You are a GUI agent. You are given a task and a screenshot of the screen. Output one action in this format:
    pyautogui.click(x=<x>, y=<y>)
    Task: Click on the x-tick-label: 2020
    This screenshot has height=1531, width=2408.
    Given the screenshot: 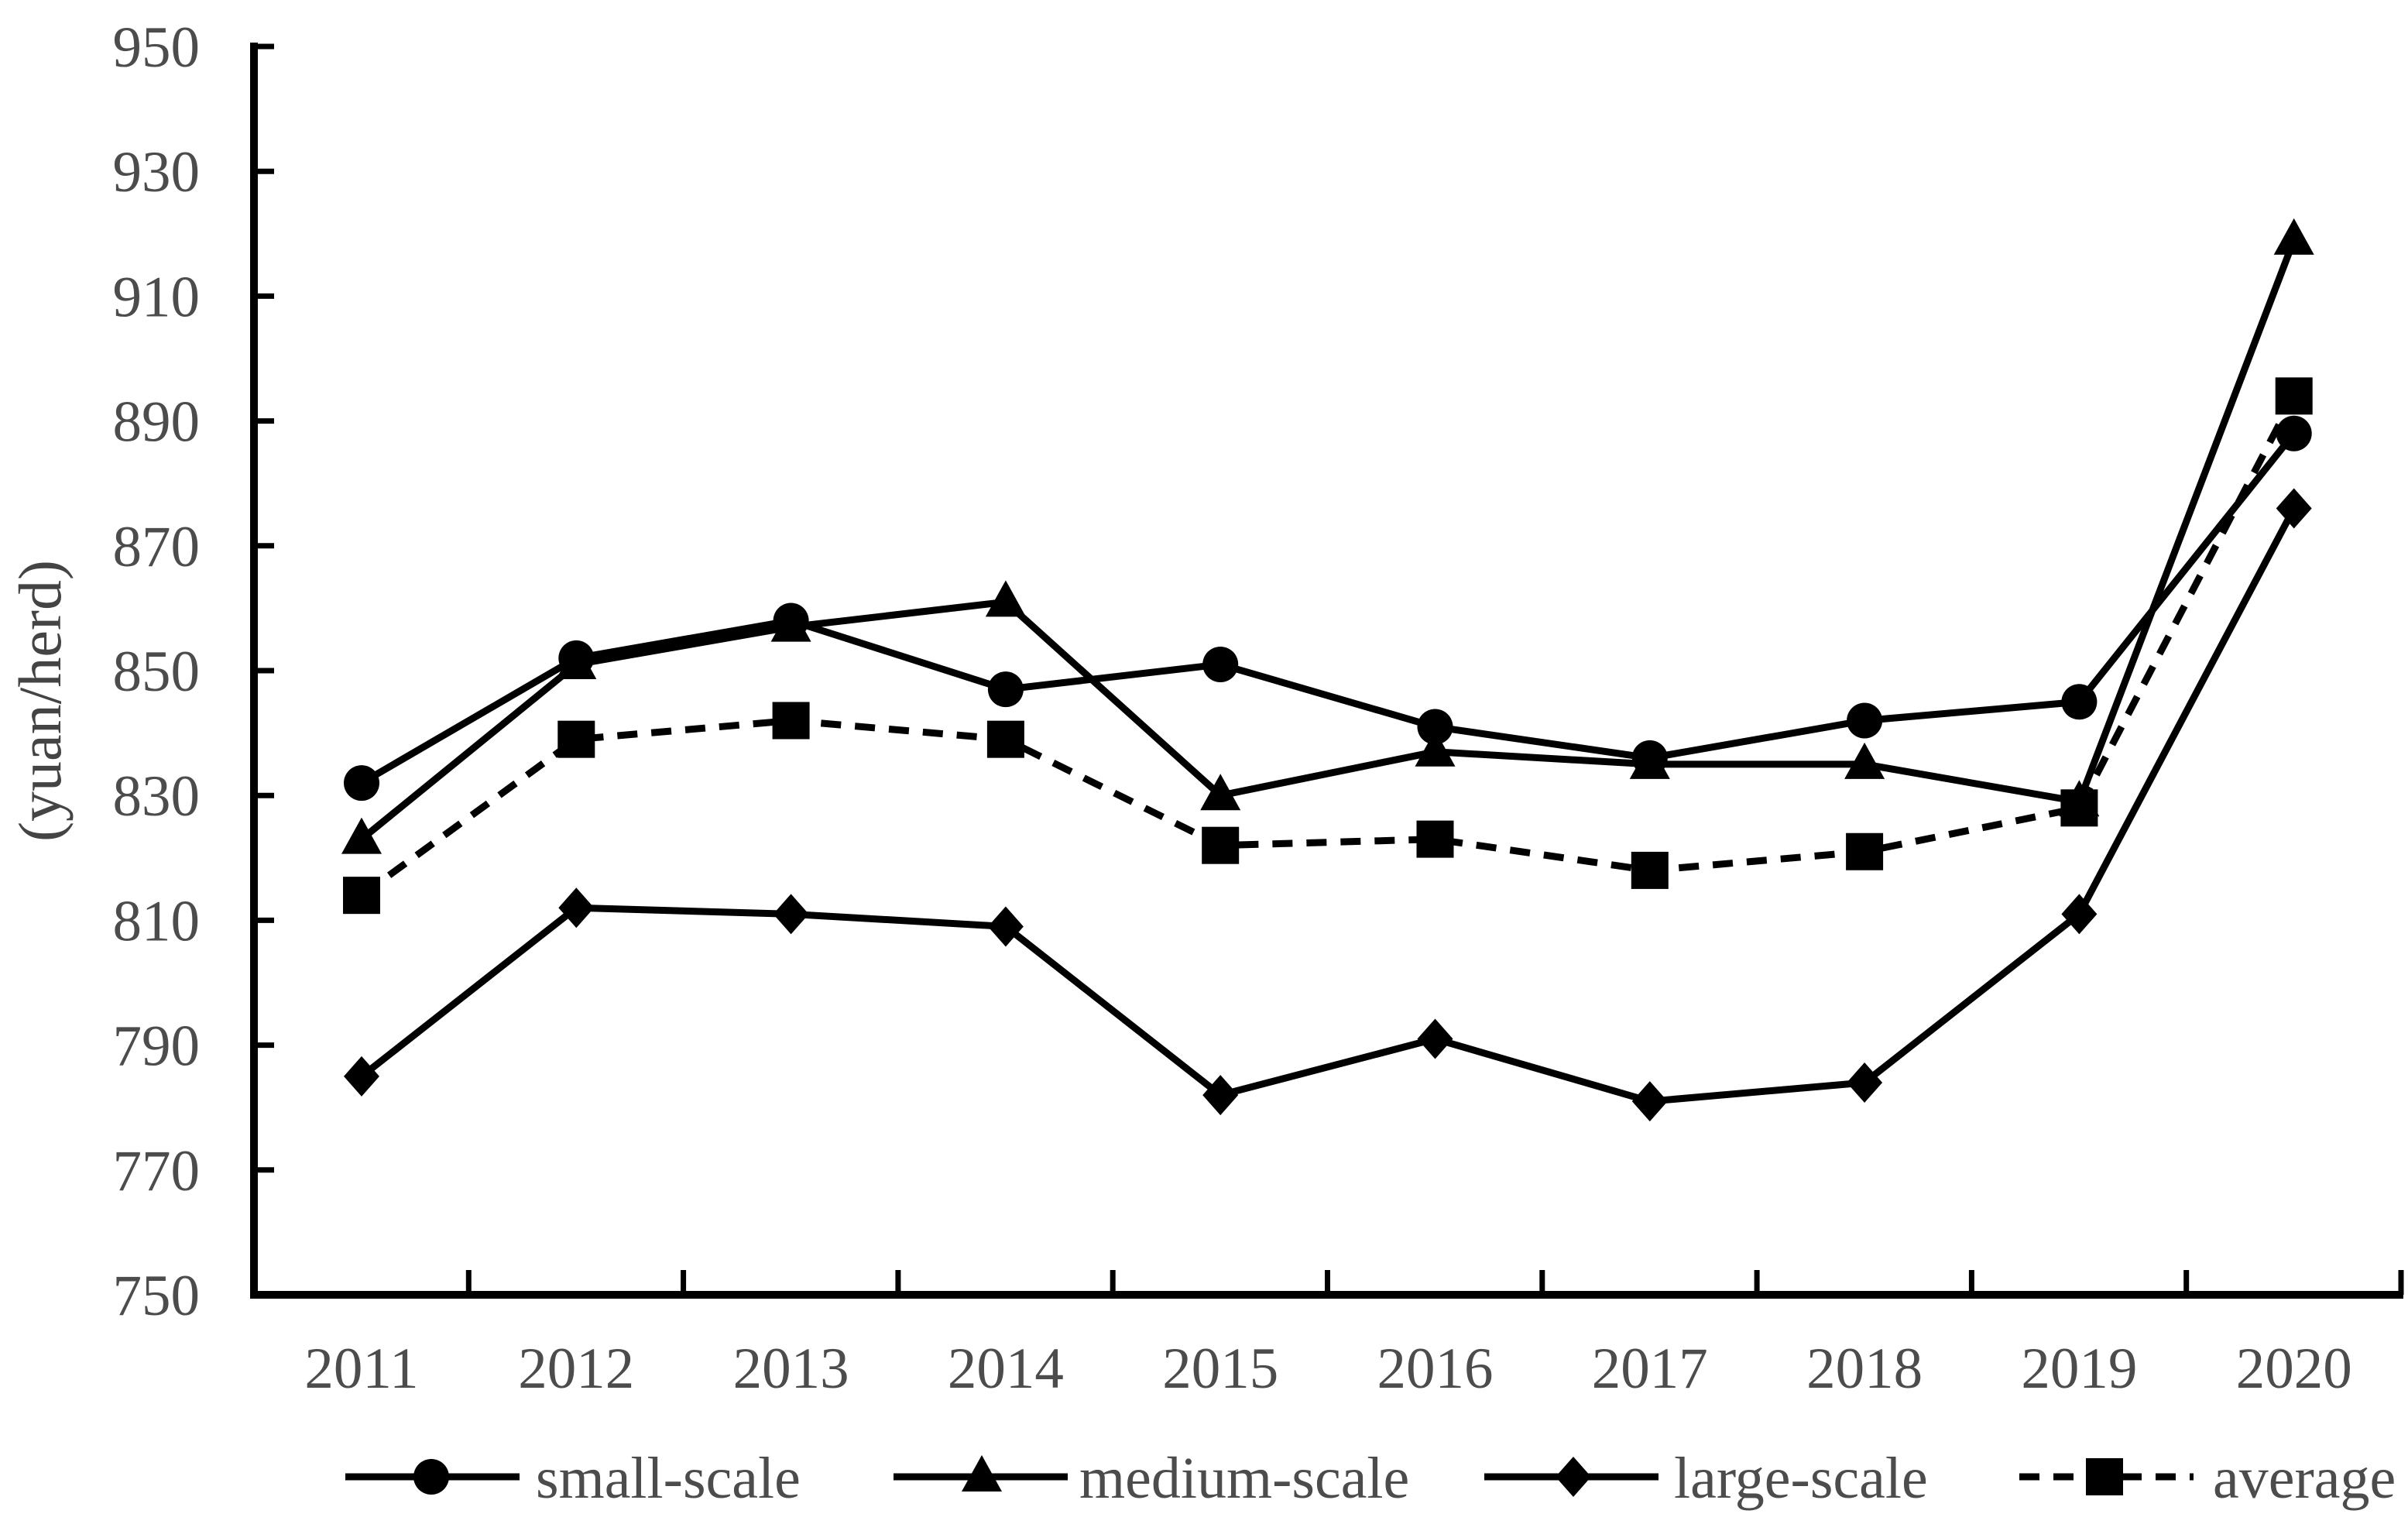 What is the action you would take?
    pyautogui.click(x=2294, y=1369)
    